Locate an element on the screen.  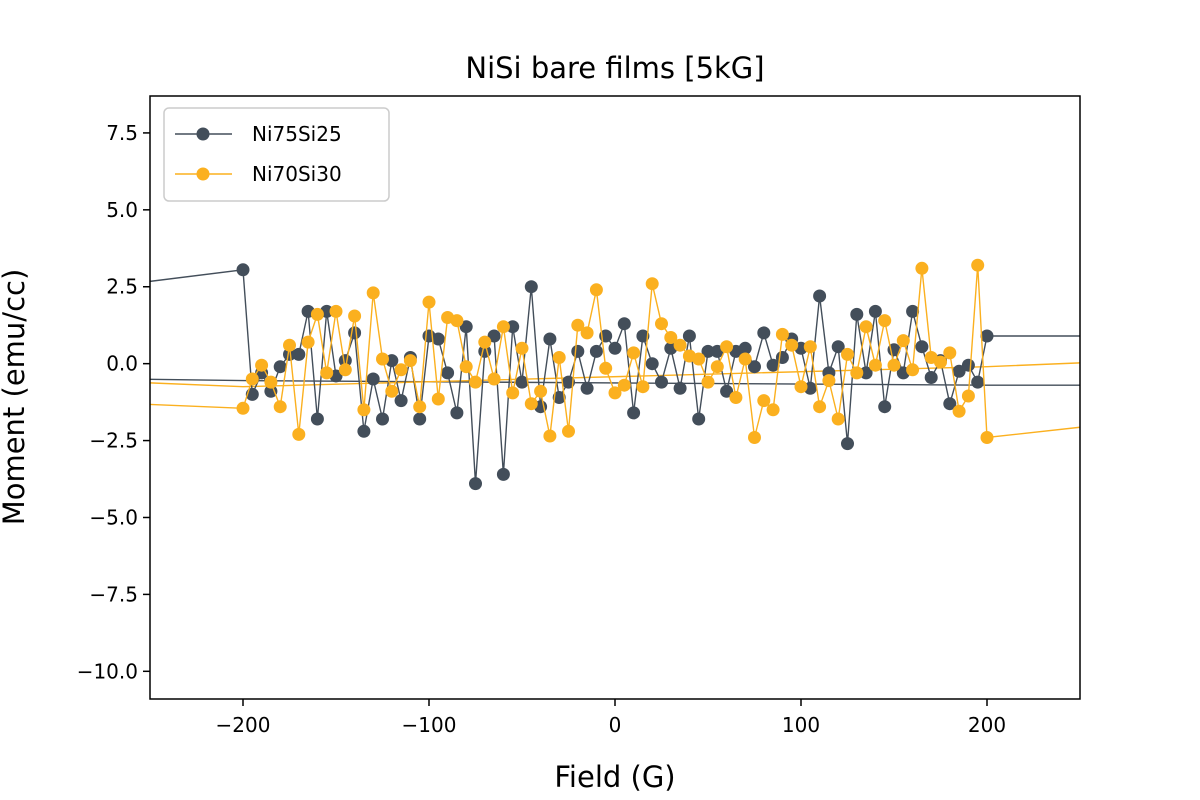
x-tick-label: −200 is located at coordinates (243, 725).